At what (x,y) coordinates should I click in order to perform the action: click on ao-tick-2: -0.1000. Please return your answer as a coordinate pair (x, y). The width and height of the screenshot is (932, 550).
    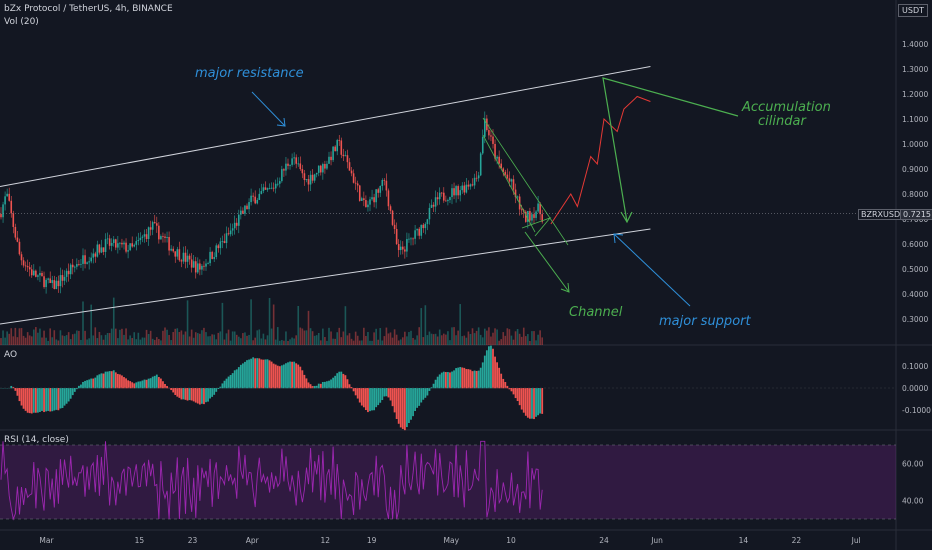
    Looking at the image, I should click on (916, 410).